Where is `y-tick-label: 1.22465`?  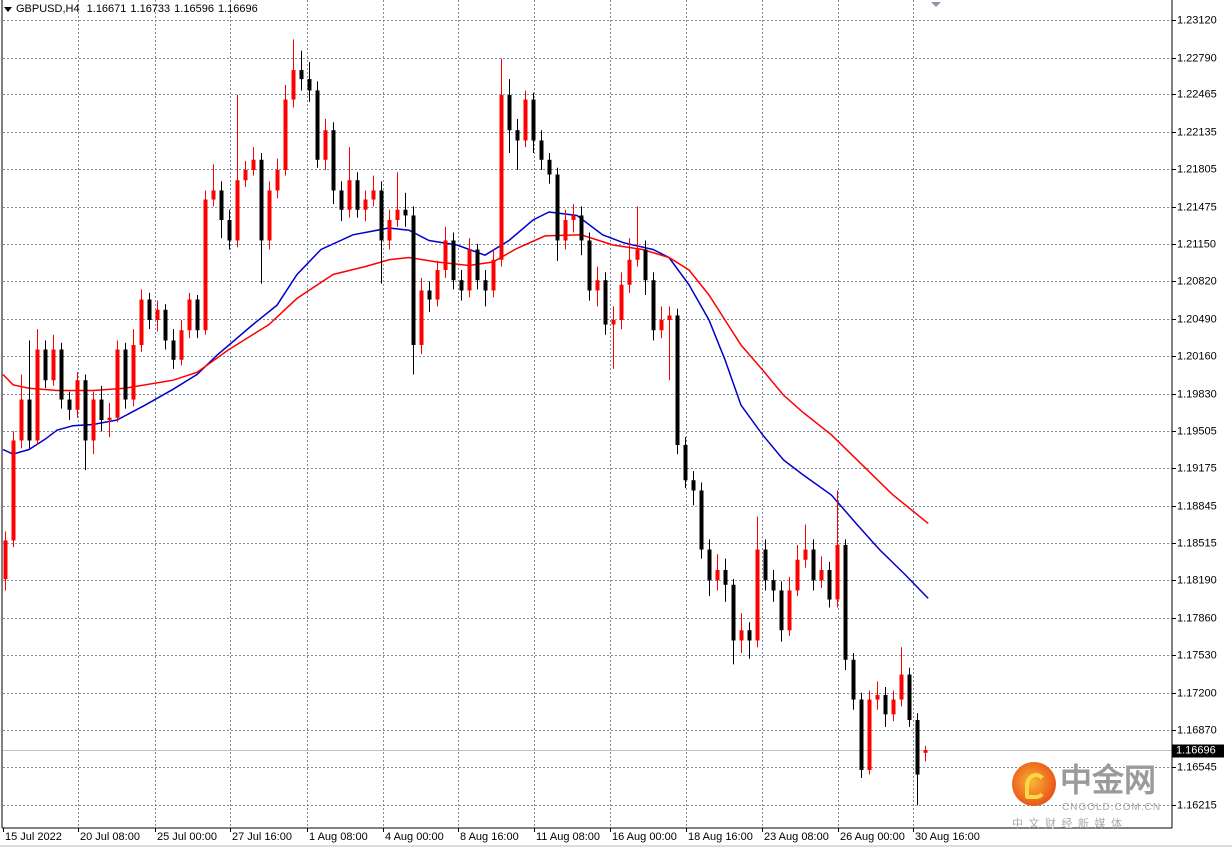
y-tick-label: 1.22465 is located at coordinates (1197, 94).